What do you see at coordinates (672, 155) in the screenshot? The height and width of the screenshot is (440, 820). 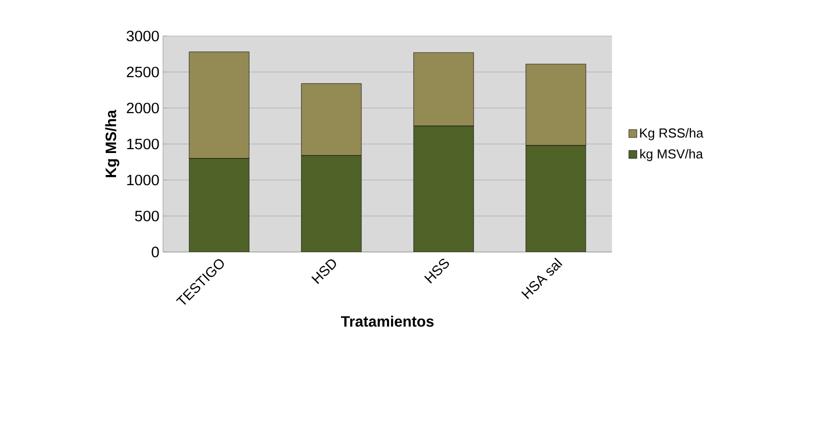 I see `legend-label: kg MSV/ha` at bounding box center [672, 155].